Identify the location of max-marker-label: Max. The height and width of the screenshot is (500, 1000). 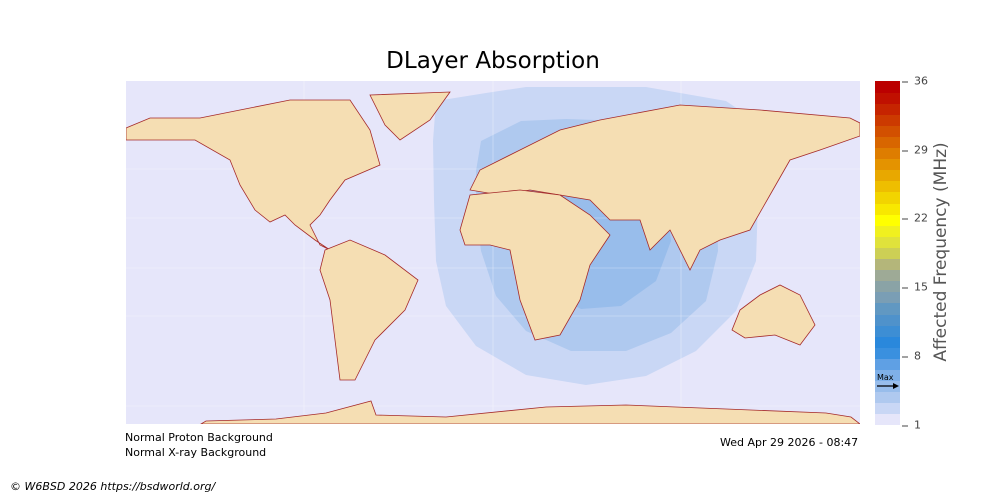
(885, 377).